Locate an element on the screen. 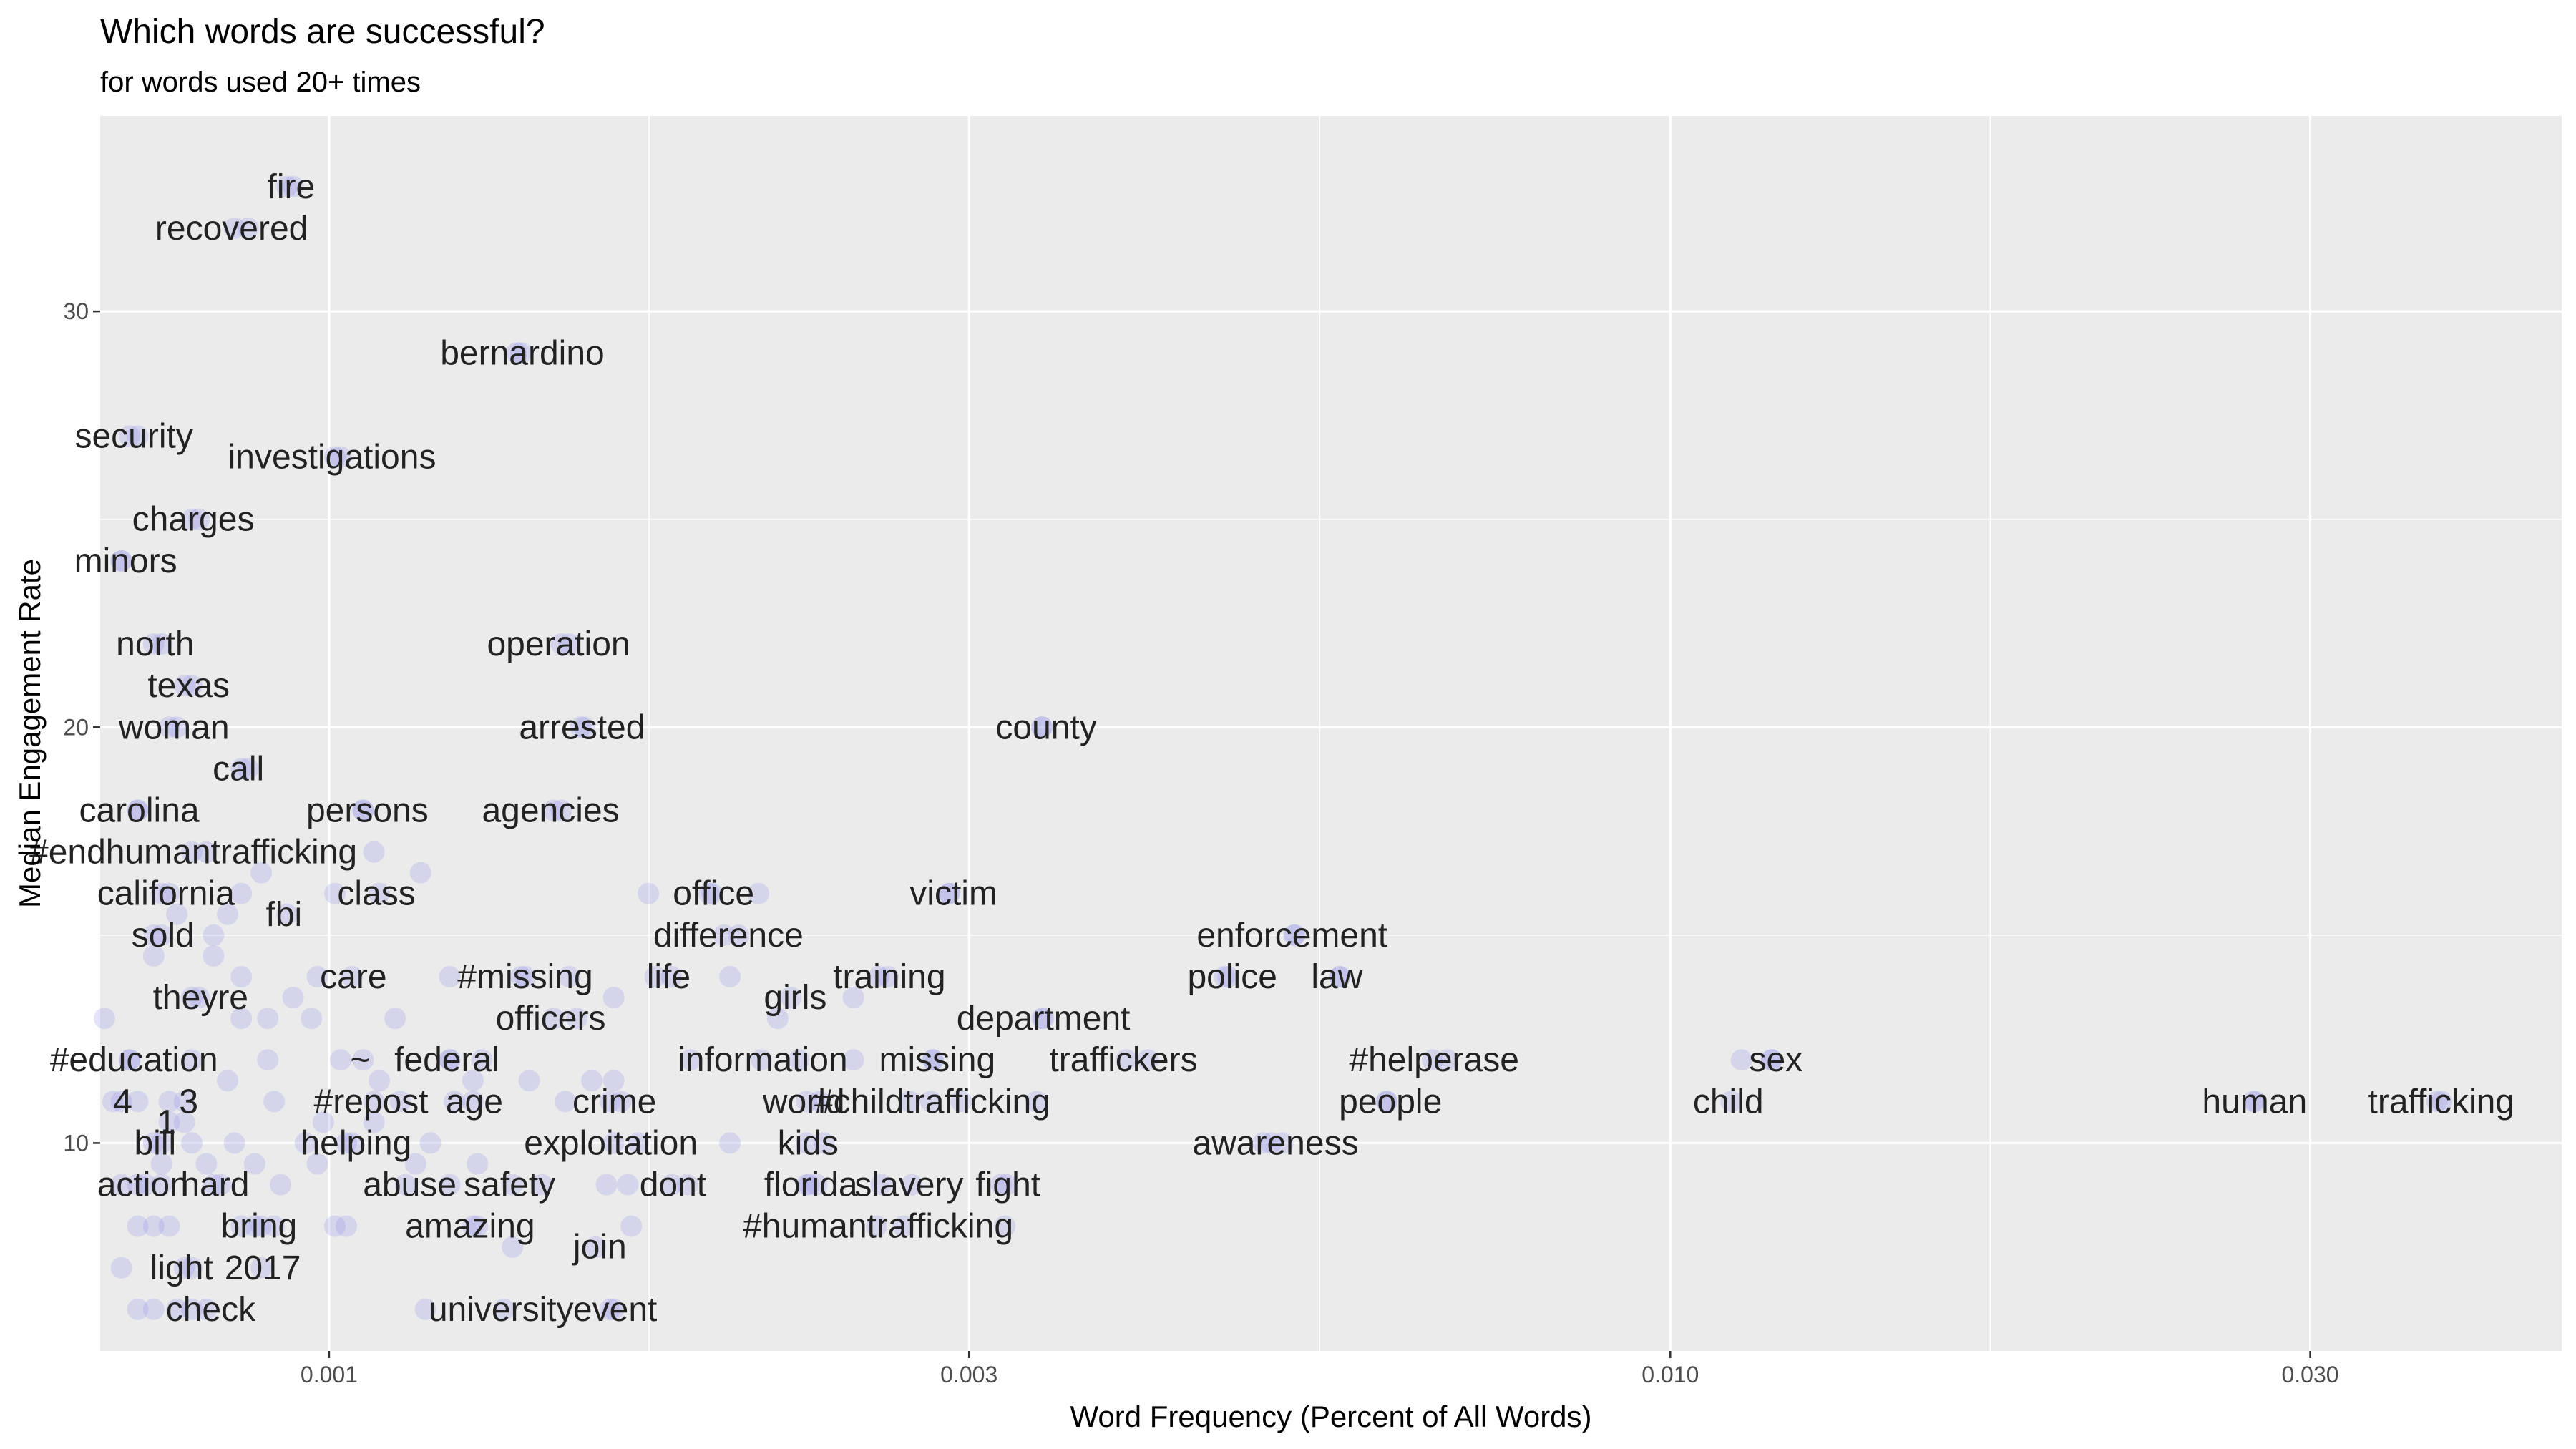 The height and width of the screenshot is (1449, 2576). word-label: agencies is located at coordinates (550, 811).